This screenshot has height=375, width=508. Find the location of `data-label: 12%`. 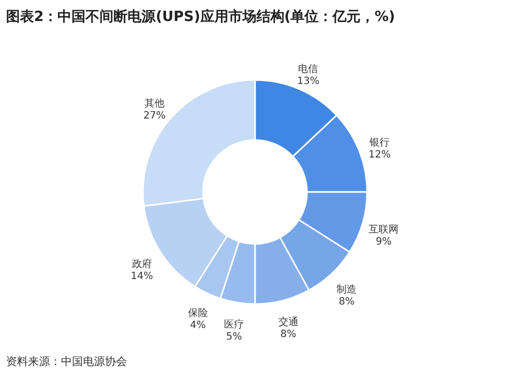

data-label: 12% is located at coordinates (379, 155).